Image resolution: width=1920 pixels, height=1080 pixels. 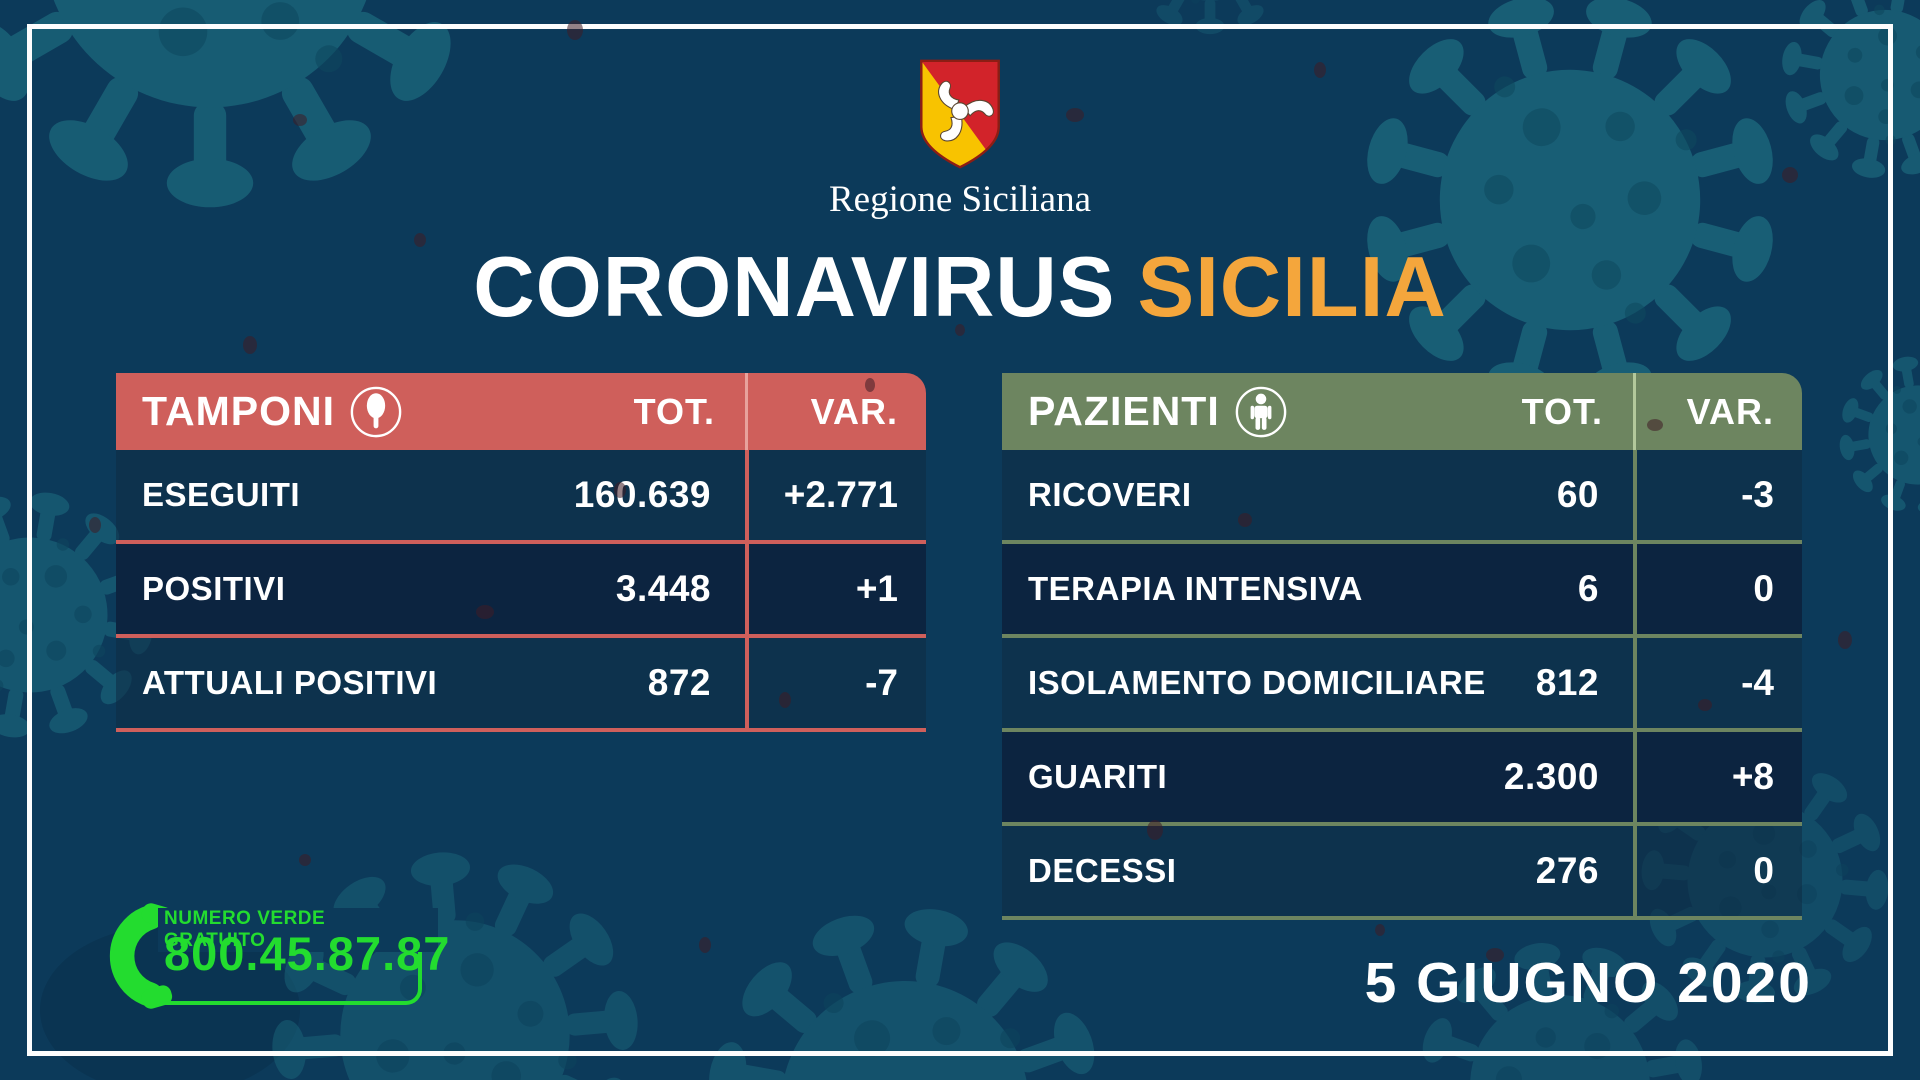 I want to click on row-total-value: 872, so click(x=679, y=682).